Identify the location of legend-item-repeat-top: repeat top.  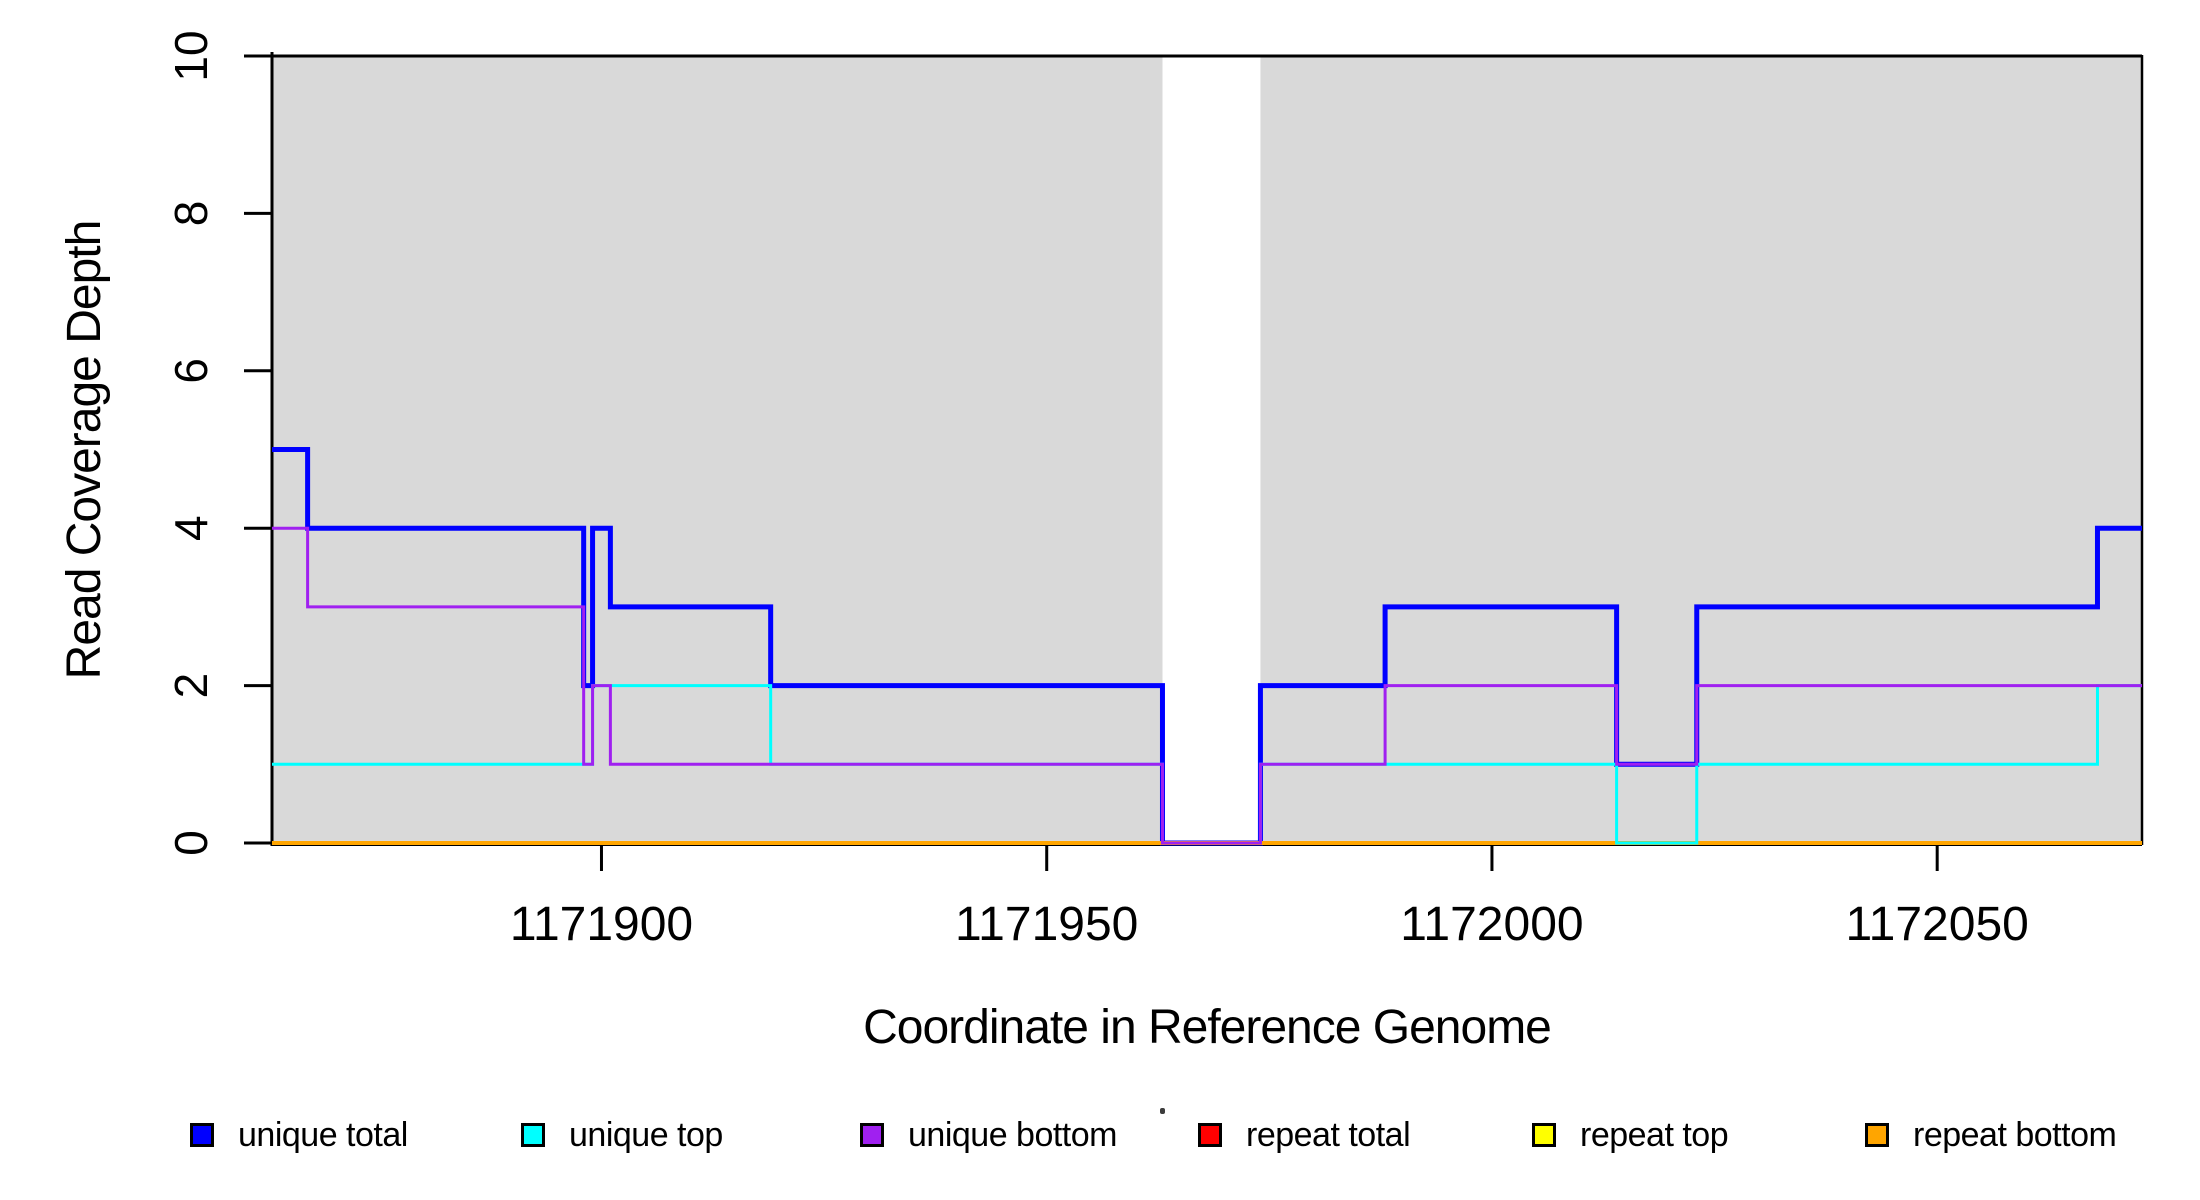
(1630, 1135).